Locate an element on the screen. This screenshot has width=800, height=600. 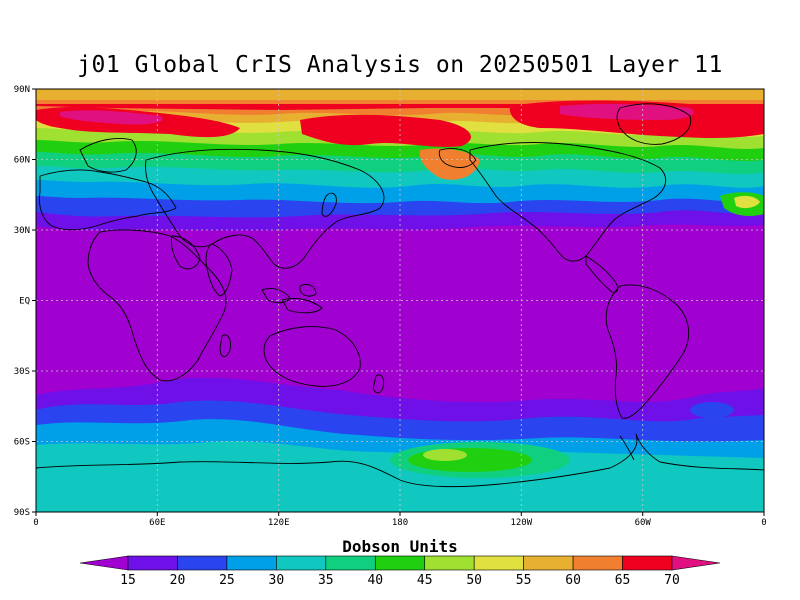
contour-nh-orange-pacific is located at coordinates (449, 164).